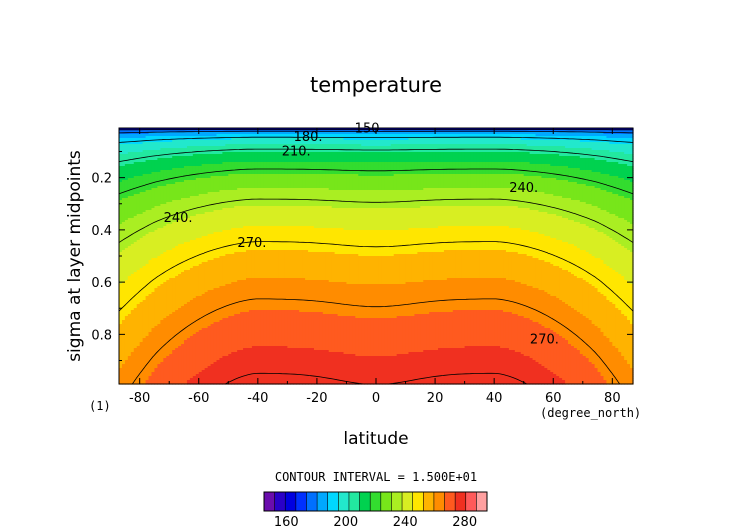 This screenshot has height=532, width=752. I want to click on y-tick-label-2: 0.6, so click(101, 283).